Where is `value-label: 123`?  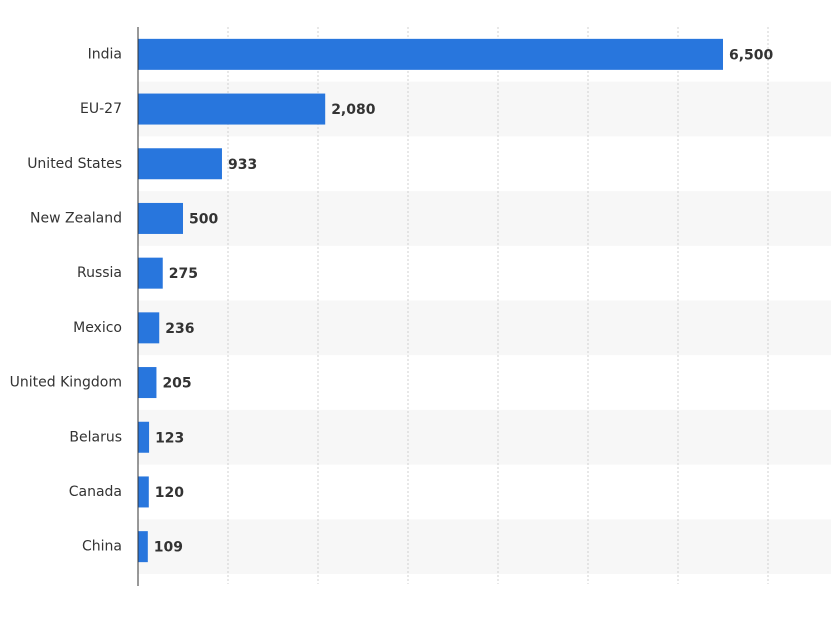 value-label: 123 is located at coordinates (169, 438).